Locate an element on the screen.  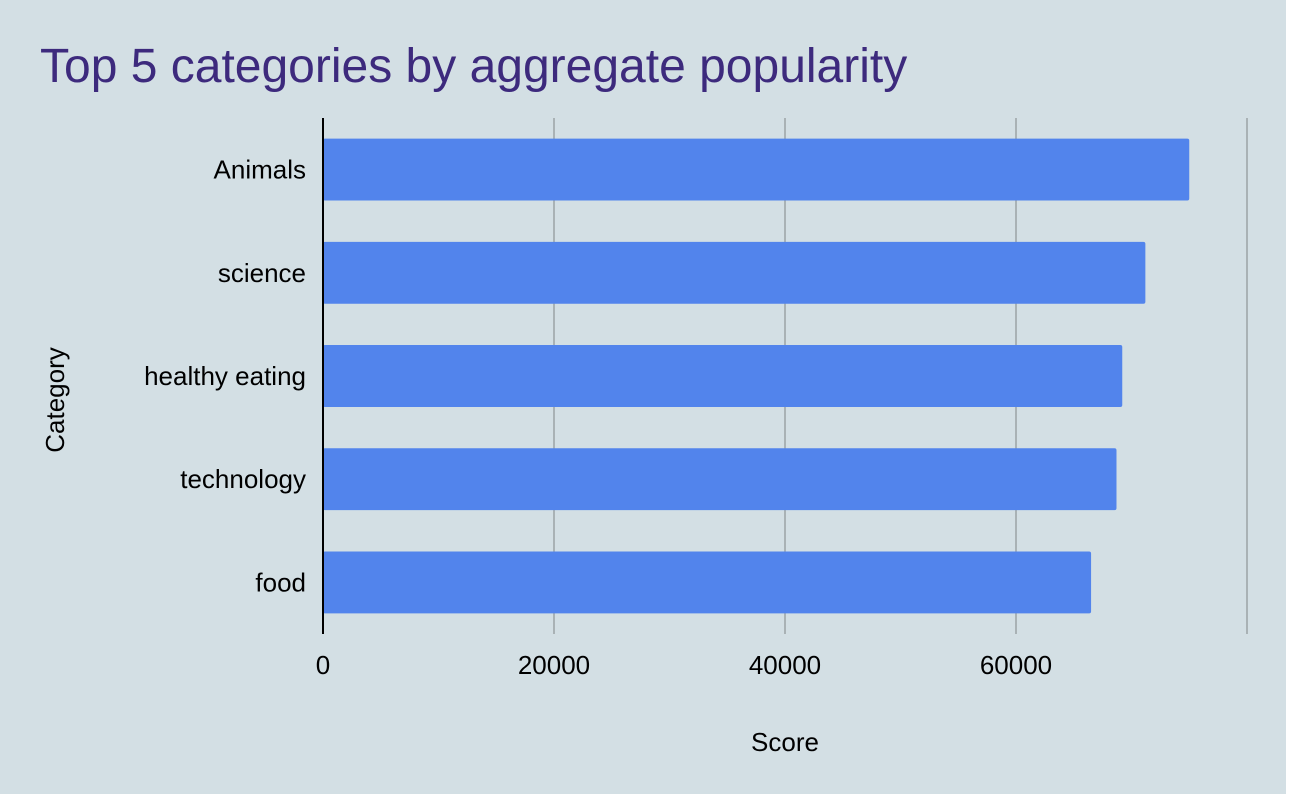
y-tick-label: food is located at coordinates (280, 582).